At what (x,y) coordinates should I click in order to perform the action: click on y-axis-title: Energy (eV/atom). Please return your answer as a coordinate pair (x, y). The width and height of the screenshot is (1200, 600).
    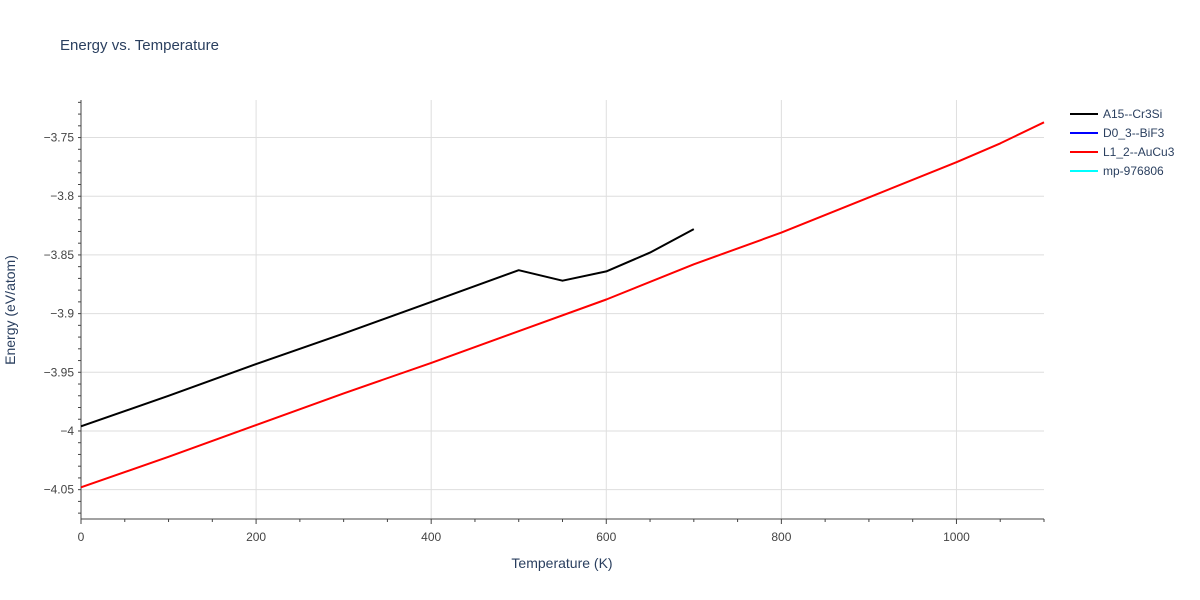
    Looking at the image, I should click on (10, 310).